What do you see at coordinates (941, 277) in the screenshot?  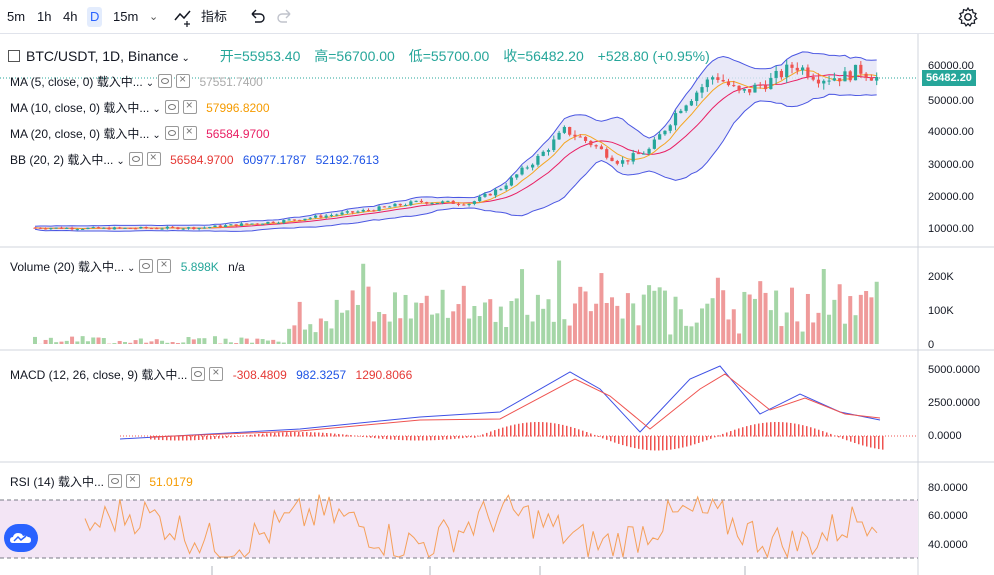 I see `volume-tick: 200K` at bounding box center [941, 277].